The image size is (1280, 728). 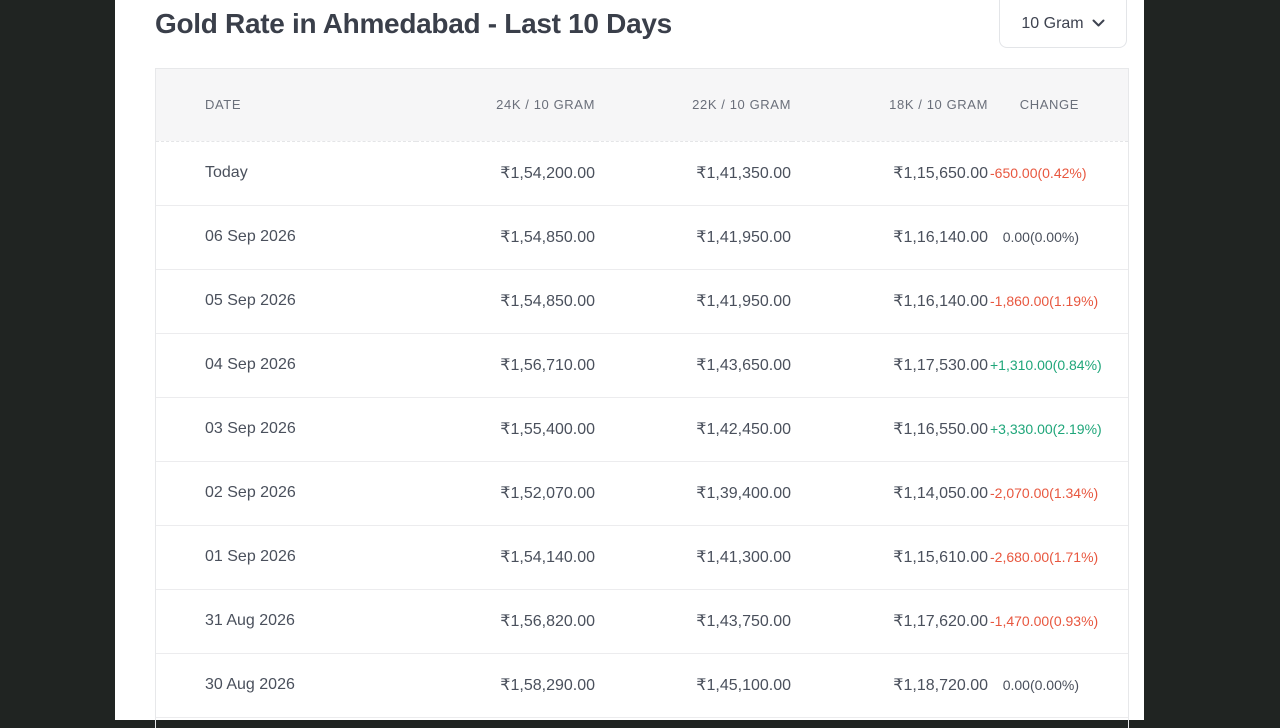 What do you see at coordinates (506, 173) in the screenshot?
I see `rate-24k-cell: ₹1,54,200.00` at bounding box center [506, 173].